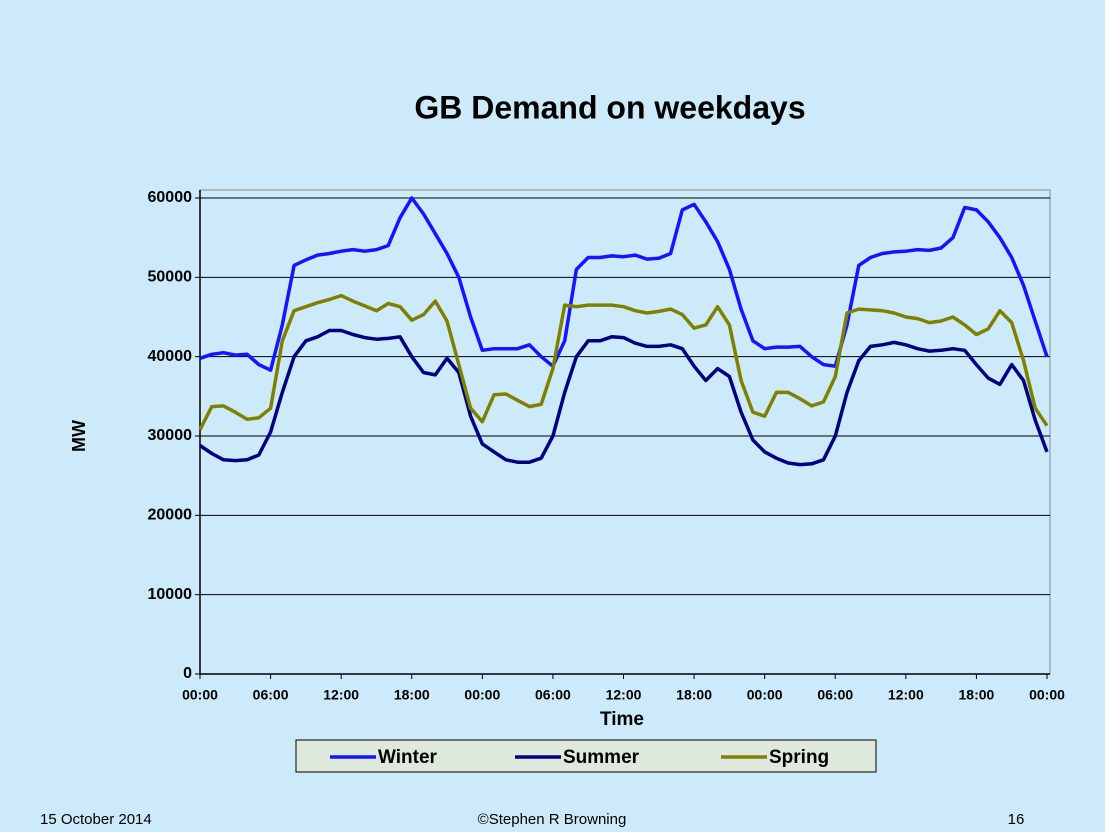 This screenshot has height=832, width=1105. What do you see at coordinates (609, 107) in the screenshot?
I see `chart-title: GB Demand on weekdays` at bounding box center [609, 107].